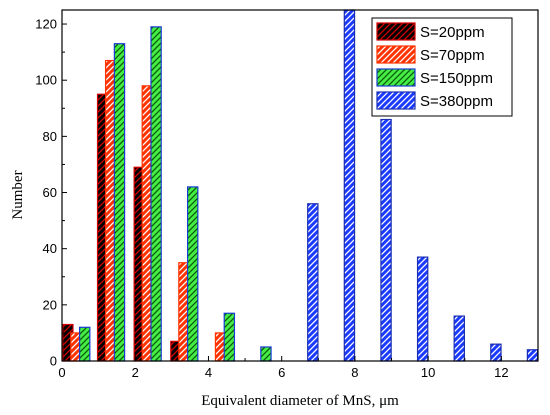  What do you see at coordinates (46, 80) in the screenshot?
I see `y-tick-label: 100` at bounding box center [46, 80].